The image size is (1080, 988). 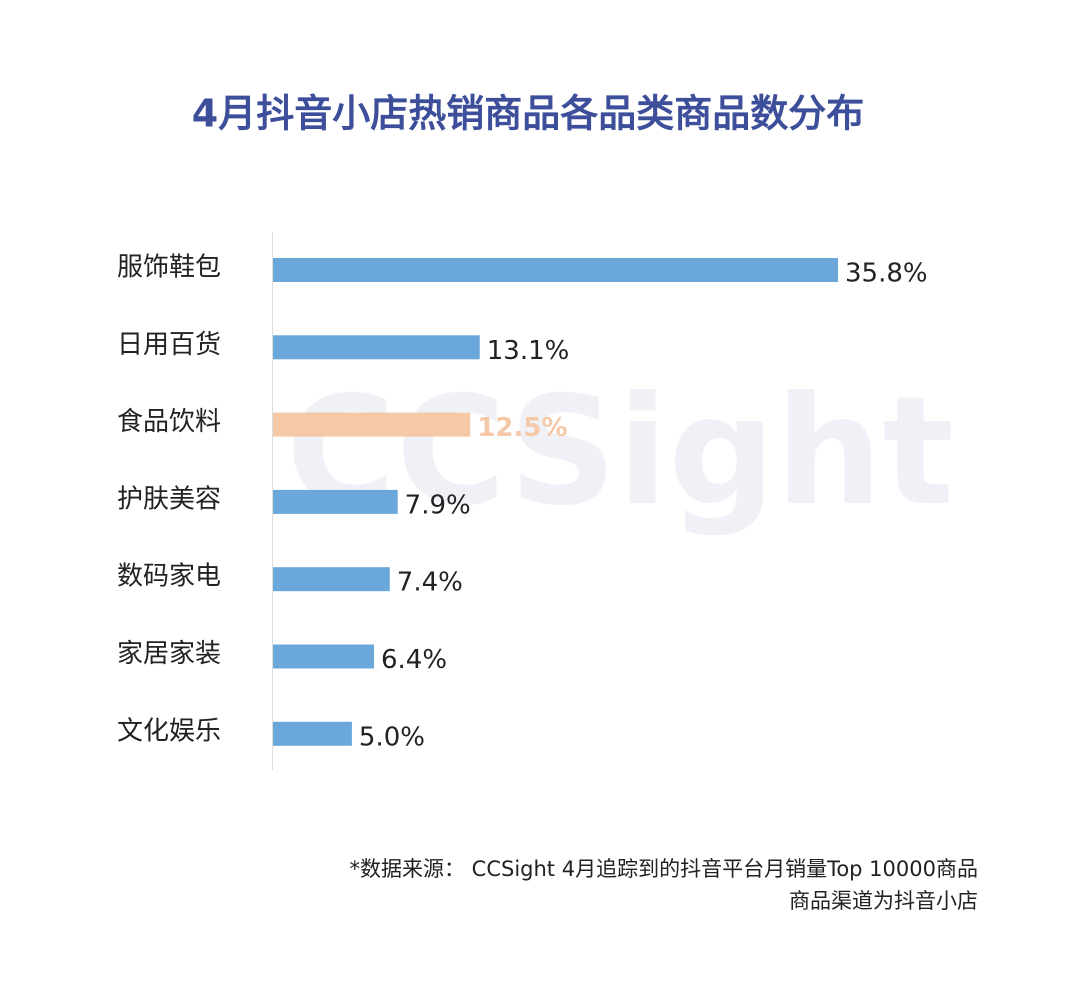 What do you see at coordinates (664, 869) in the screenshot?
I see `footnote: *数据来源： CCSight 4月追踪到的抖音平台月销量Top 10000商品` at bounding box center [664, 869].